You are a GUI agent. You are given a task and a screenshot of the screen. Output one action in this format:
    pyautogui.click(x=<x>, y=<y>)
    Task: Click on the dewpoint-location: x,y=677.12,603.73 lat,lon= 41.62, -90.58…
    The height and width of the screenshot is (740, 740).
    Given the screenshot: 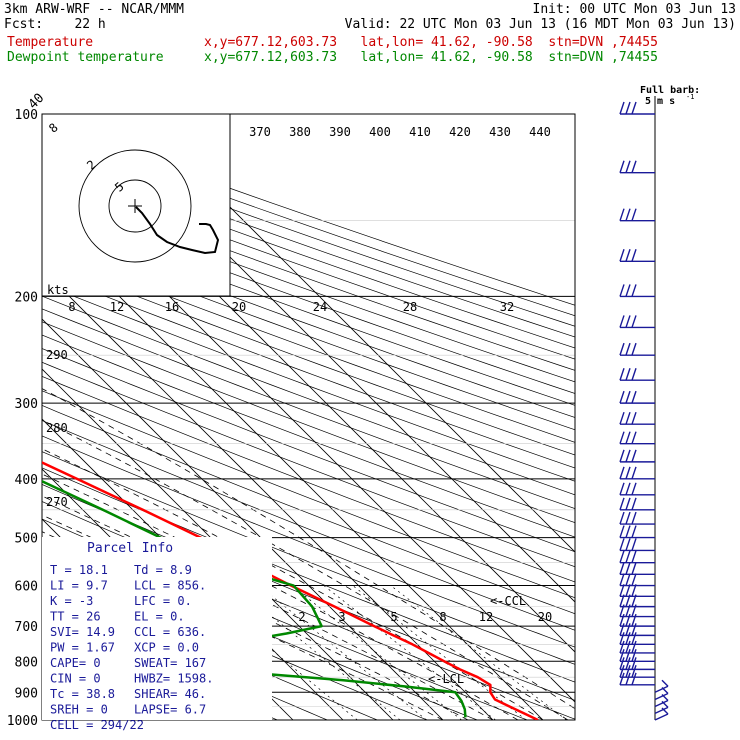 What is the action you would take?
    pyautogui.click(x=431, y=57)
    